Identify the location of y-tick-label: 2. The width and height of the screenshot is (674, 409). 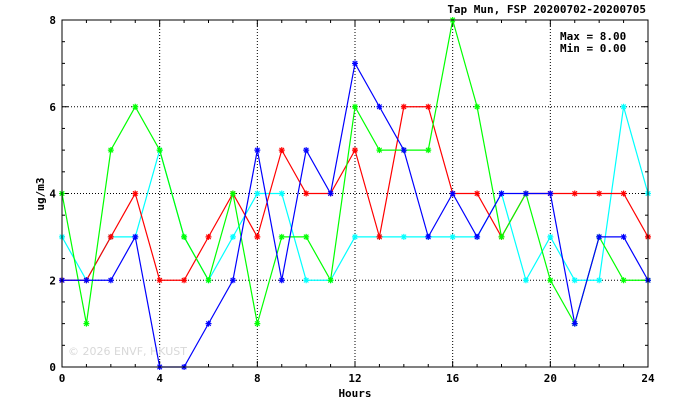
(52, 280).